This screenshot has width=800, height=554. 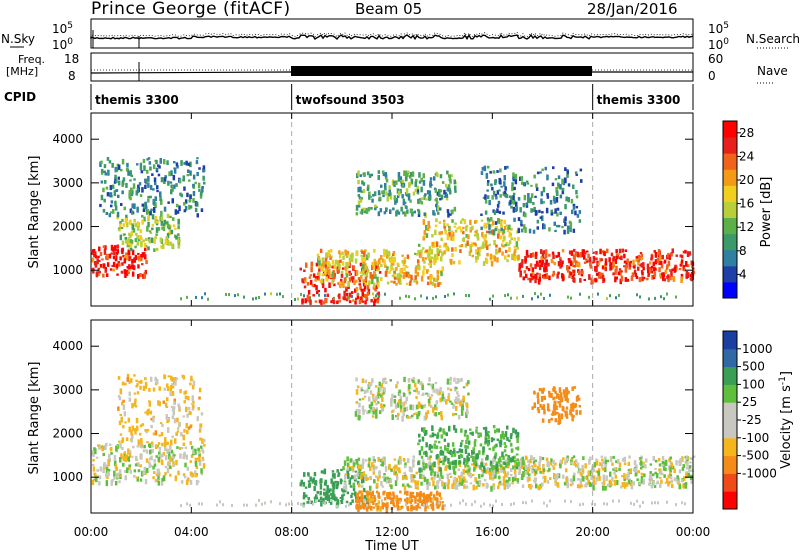 I want to click on power-cbar-segment, so click(x=730, y=226).